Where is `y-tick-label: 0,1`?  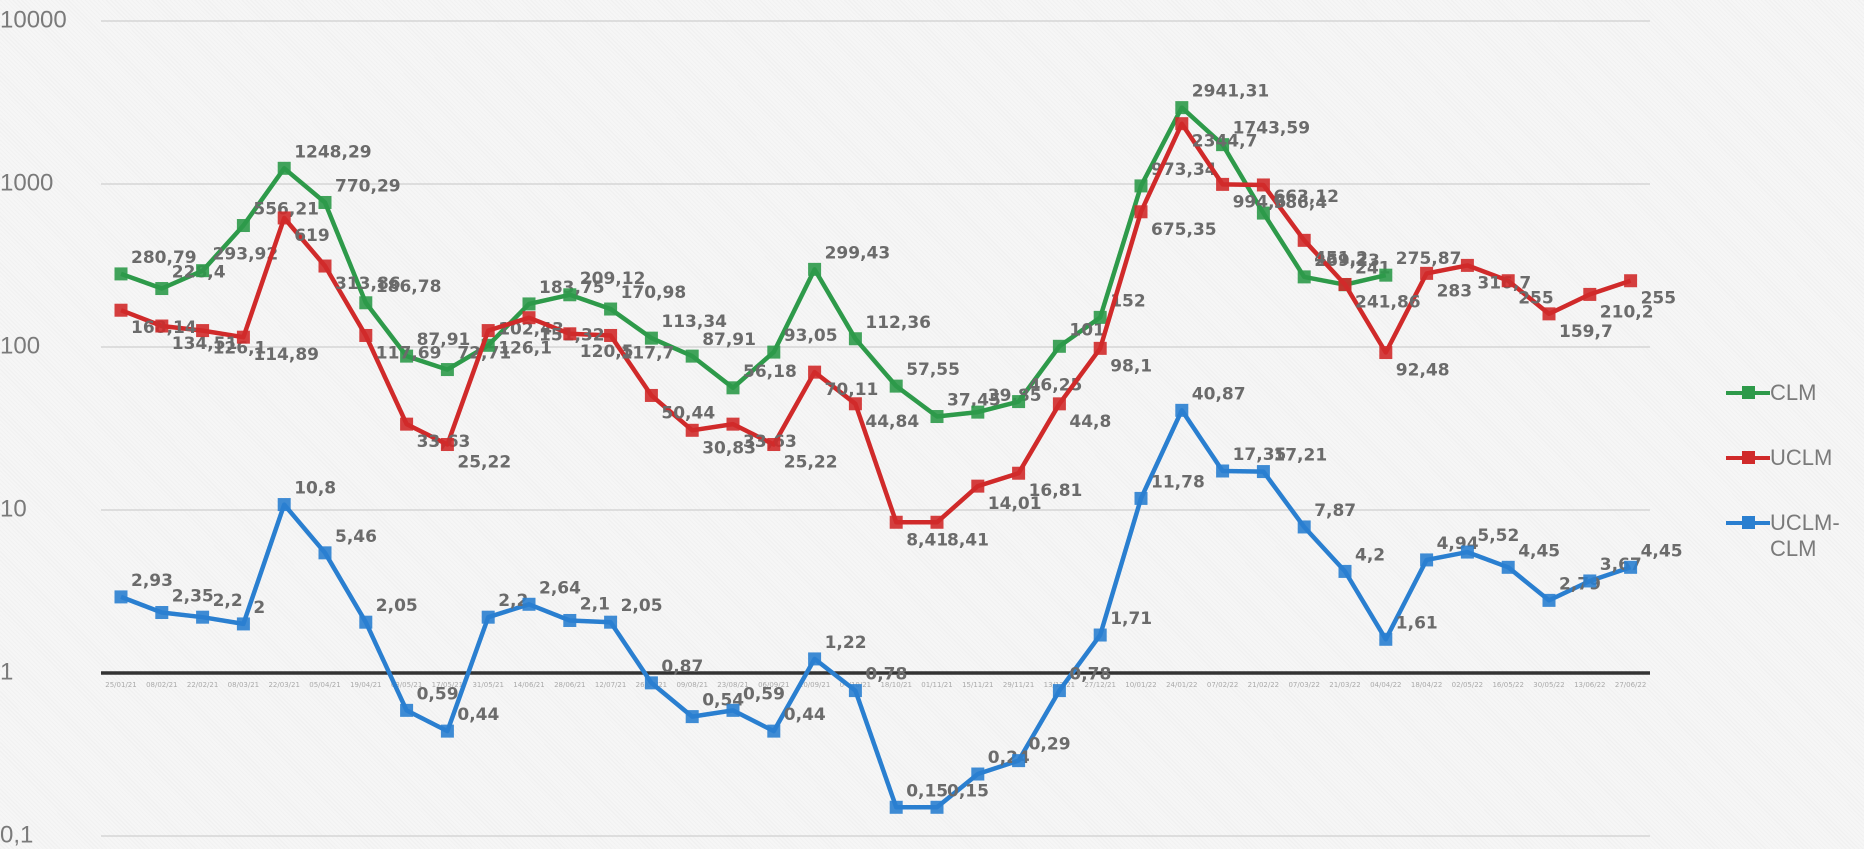
y-tick-label: 0,1 is located at coordinates (16, 834).